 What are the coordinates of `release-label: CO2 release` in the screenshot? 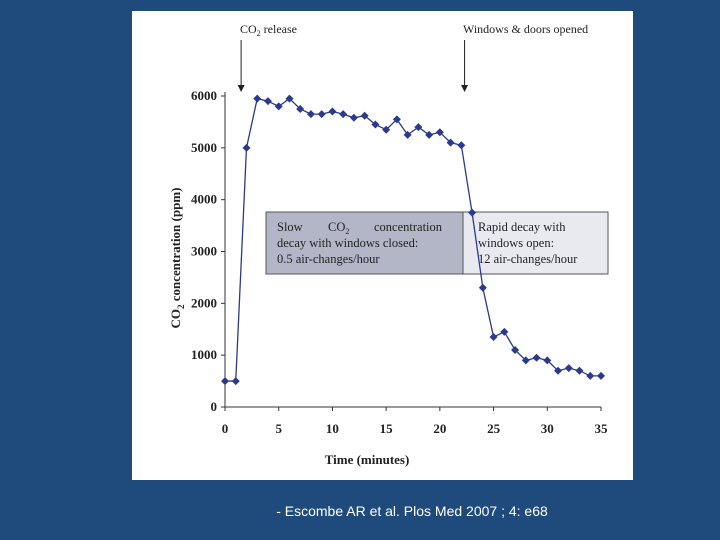 It's located at (268, 30).